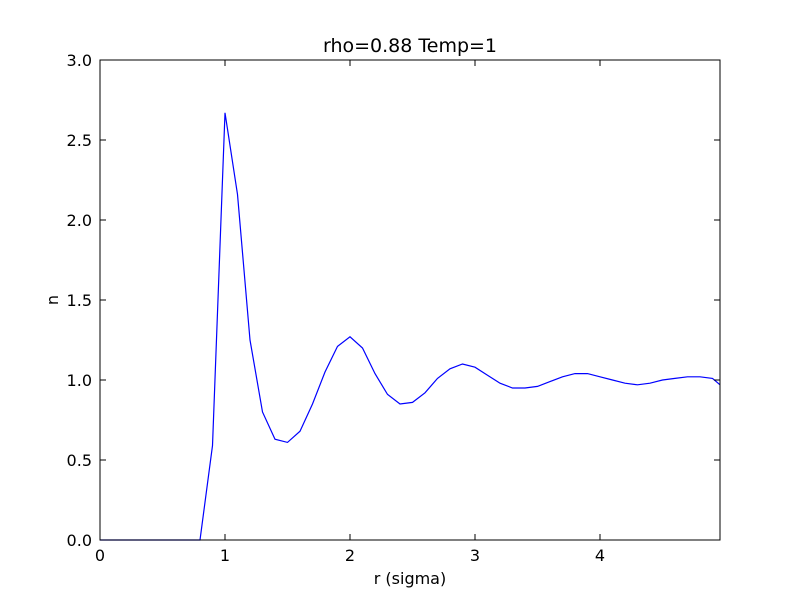  Describe the element at coordinates (79, 460) in the screenshot. I see `y-tick-label: 0.5` at that location.